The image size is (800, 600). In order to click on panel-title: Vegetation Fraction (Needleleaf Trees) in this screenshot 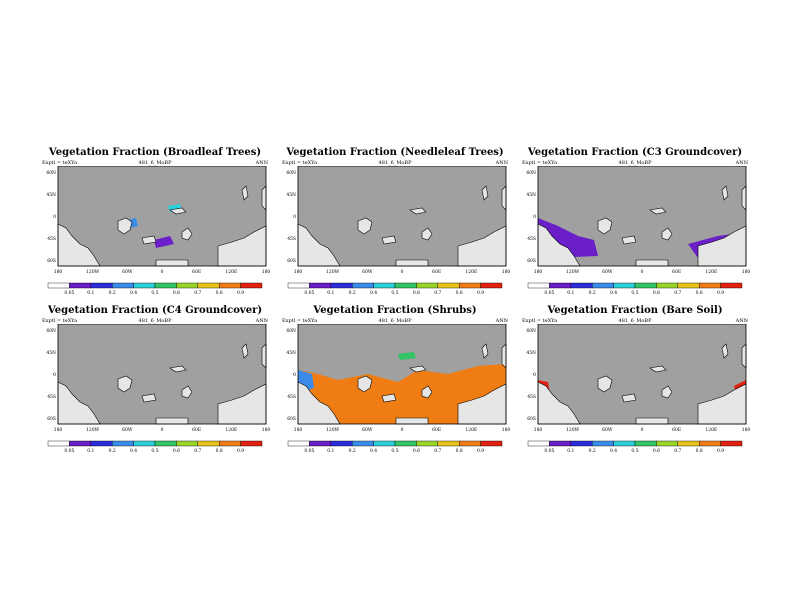, I will do `click(395, 152)`.